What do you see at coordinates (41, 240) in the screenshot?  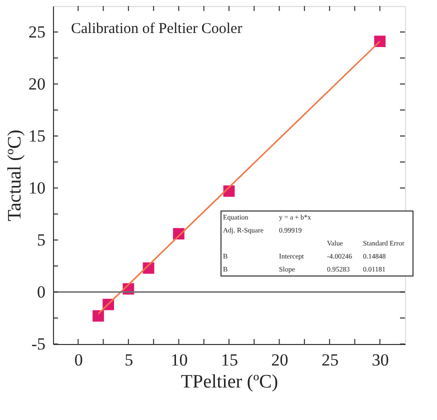 I see `y-tick-label: 5` at bounding box center [41, 240].